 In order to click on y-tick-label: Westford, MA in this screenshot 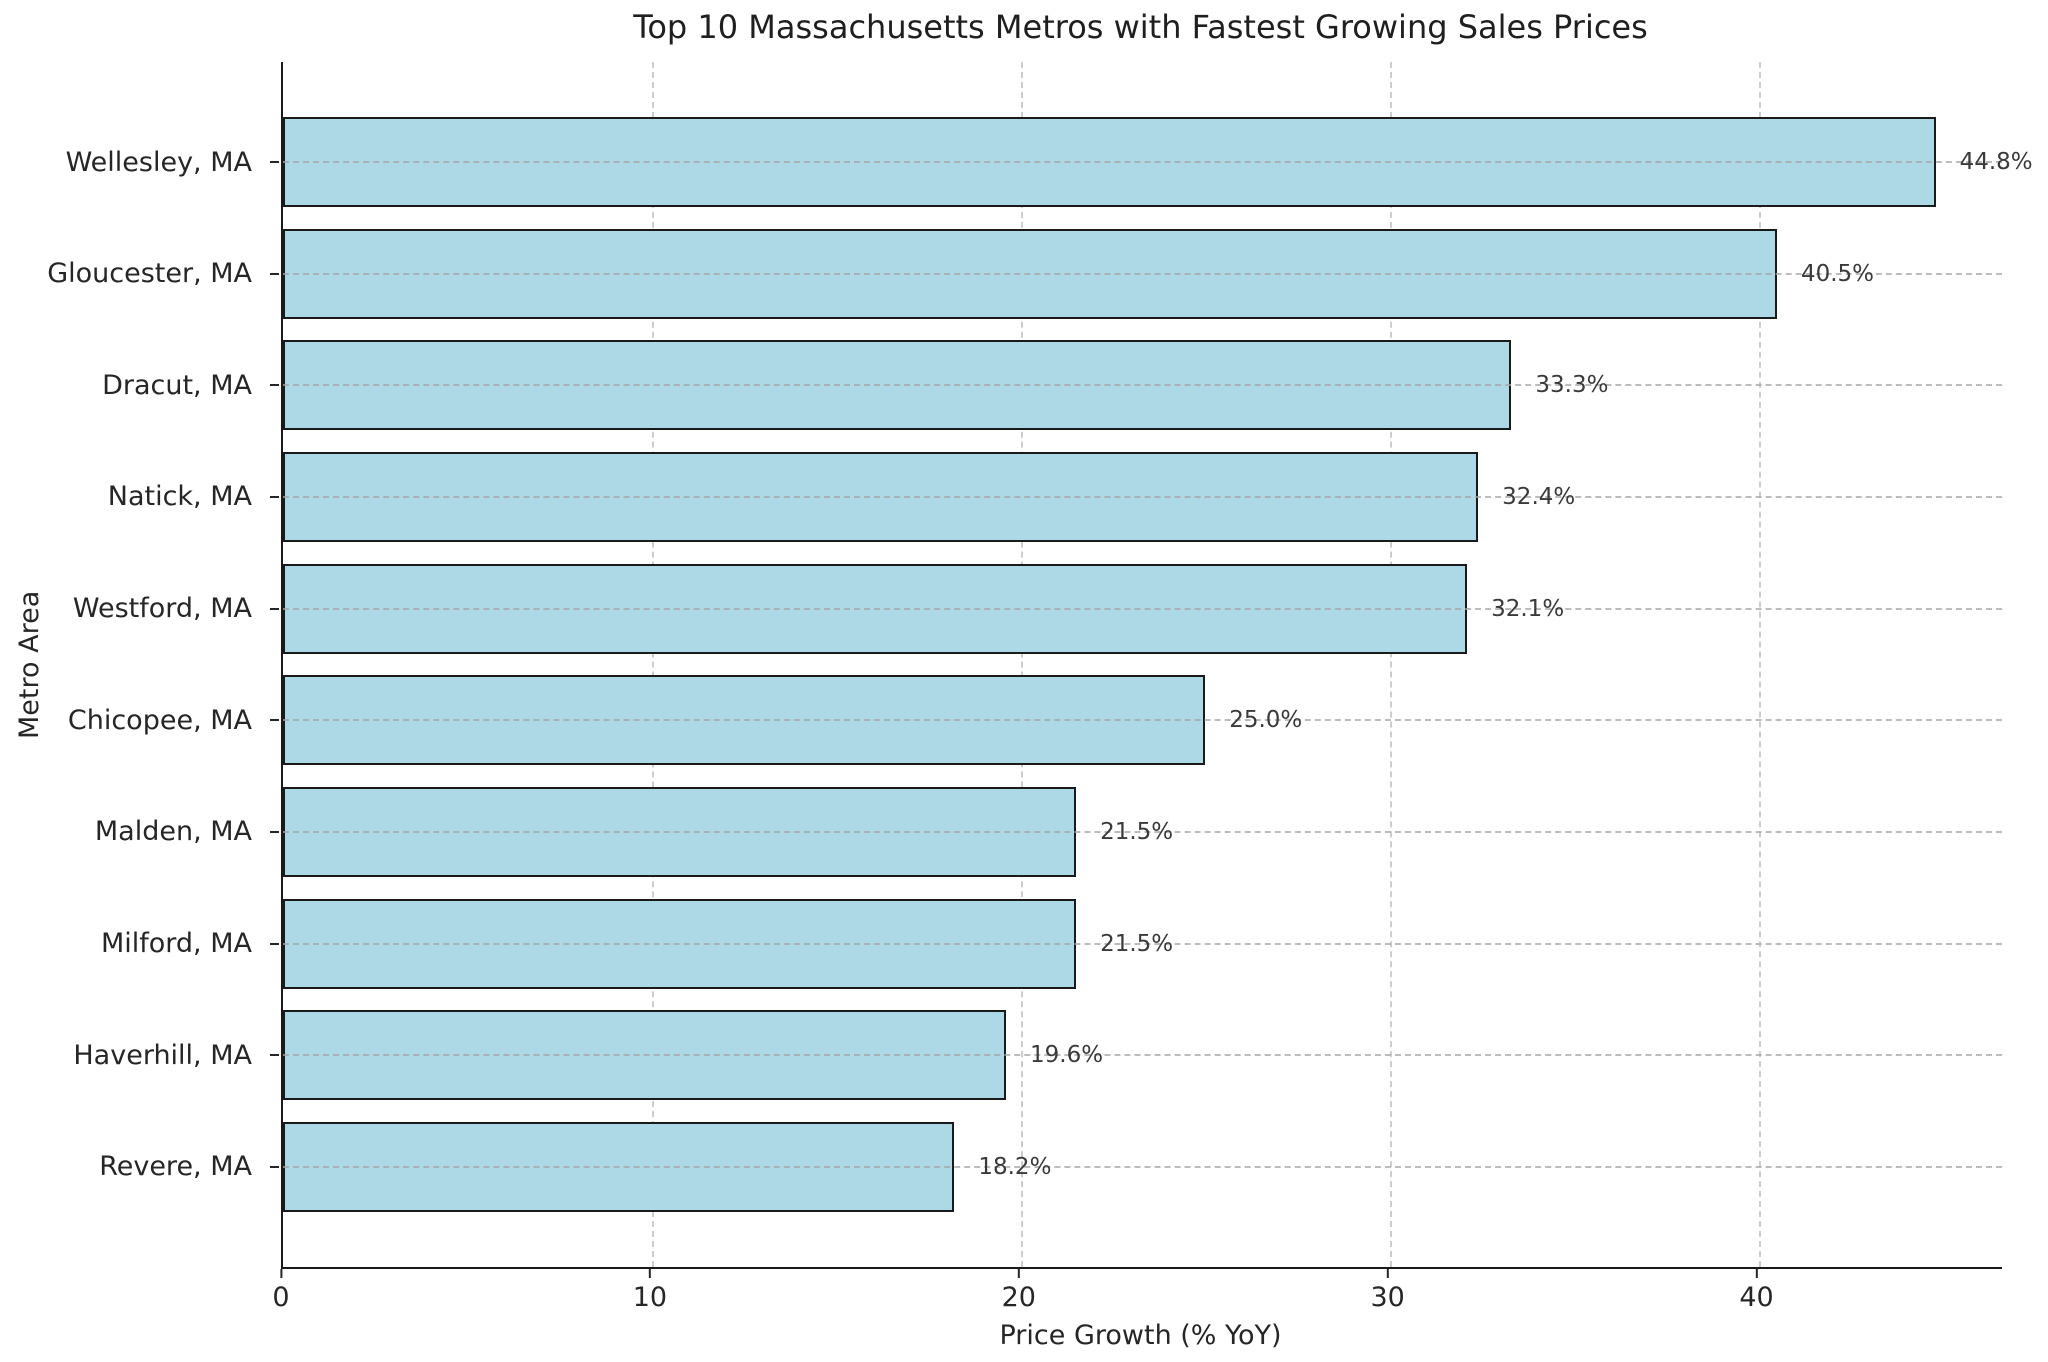, I will do `click(139, 609)`.